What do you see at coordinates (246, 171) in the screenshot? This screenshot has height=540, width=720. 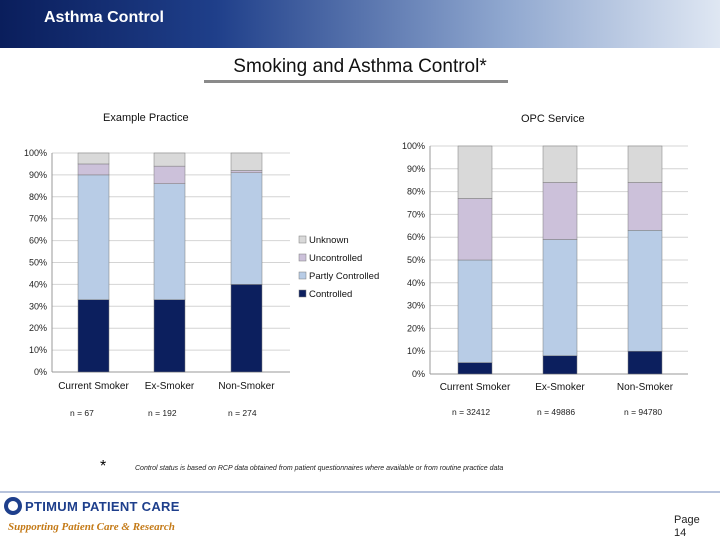 I see `bar-ep-non-smoker-uncontrolled` at bounding box center [246, 171].